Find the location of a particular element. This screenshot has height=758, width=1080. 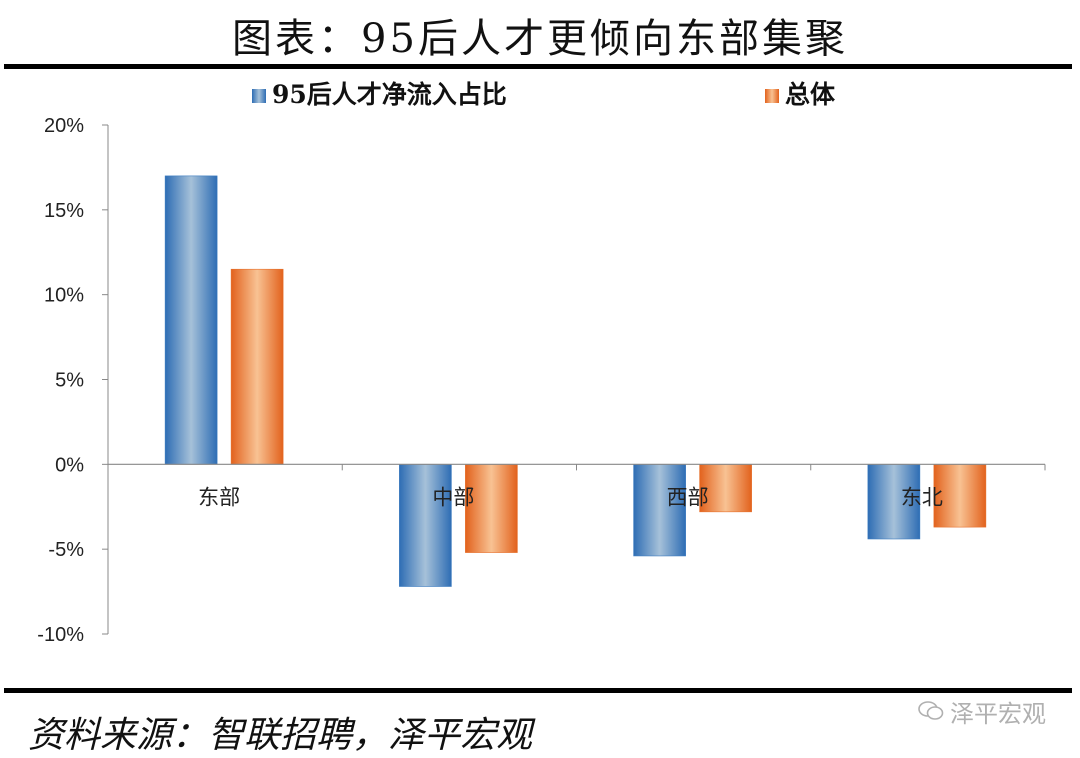

watermark: 泽平宏观 is located at coordinates (982, 711).